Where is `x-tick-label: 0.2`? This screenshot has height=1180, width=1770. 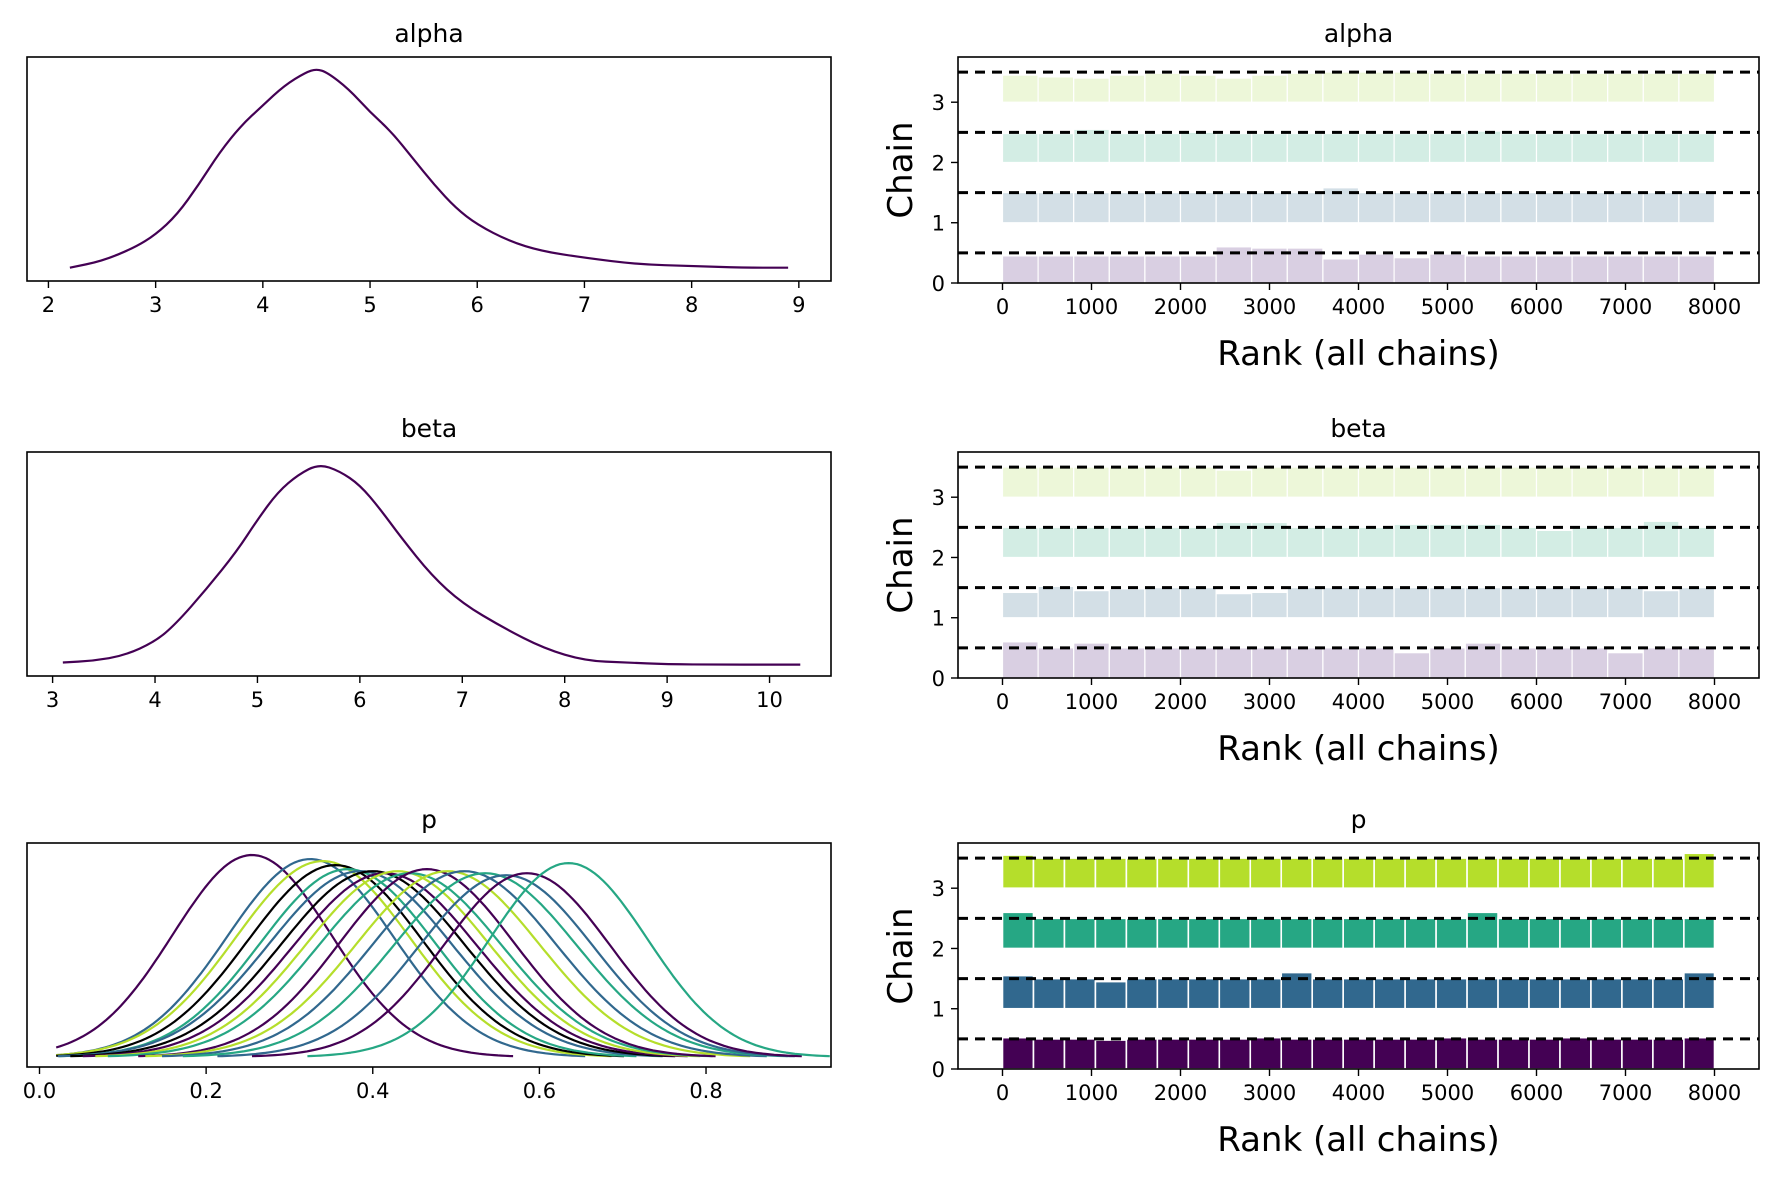 x-tick-label: 0.2 is located at coordinates (205, 1091).